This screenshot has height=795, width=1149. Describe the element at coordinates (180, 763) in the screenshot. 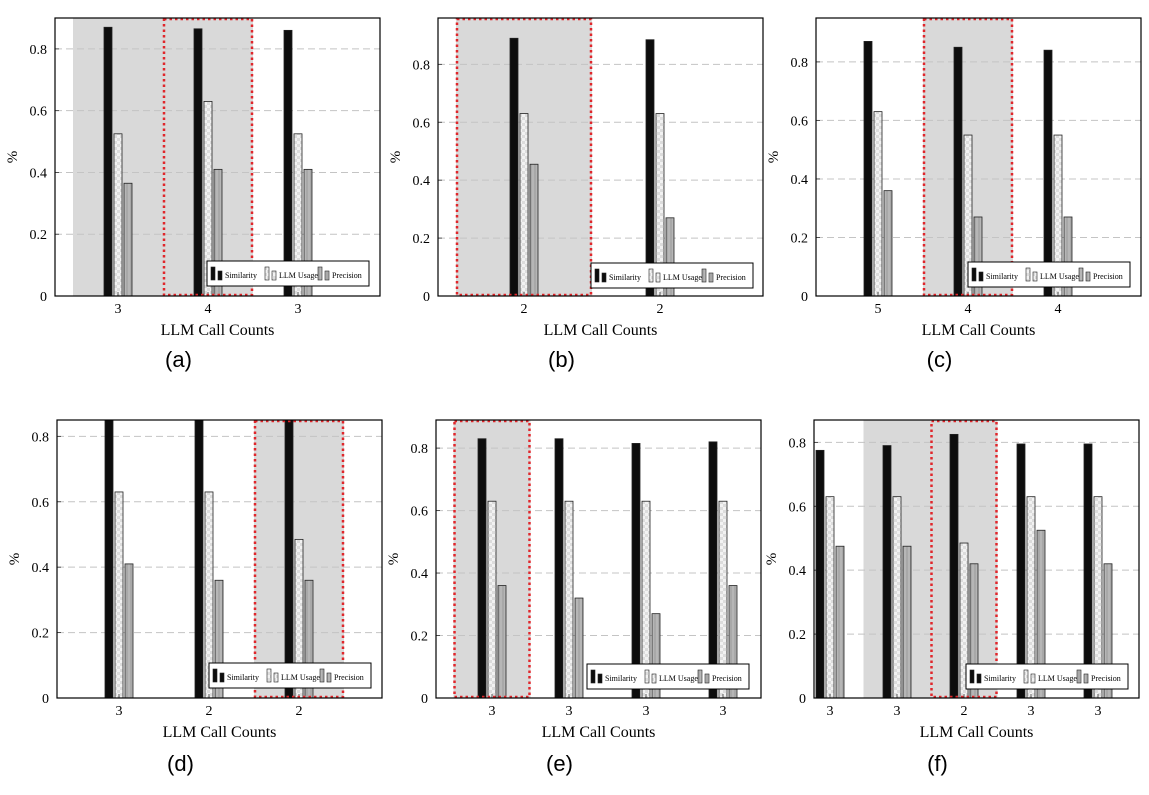

I see `panel-caption: (d)` at that location.